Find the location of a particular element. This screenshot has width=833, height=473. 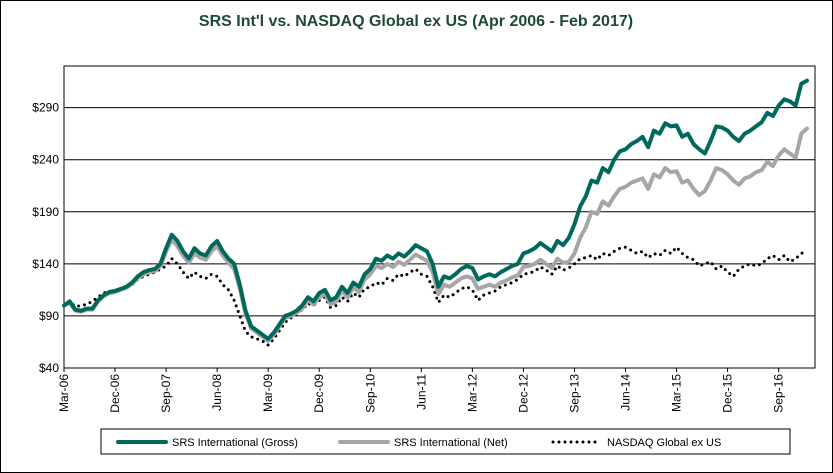

legend-label: NASDAQ Global ex US is located at coordinates (664, 443).